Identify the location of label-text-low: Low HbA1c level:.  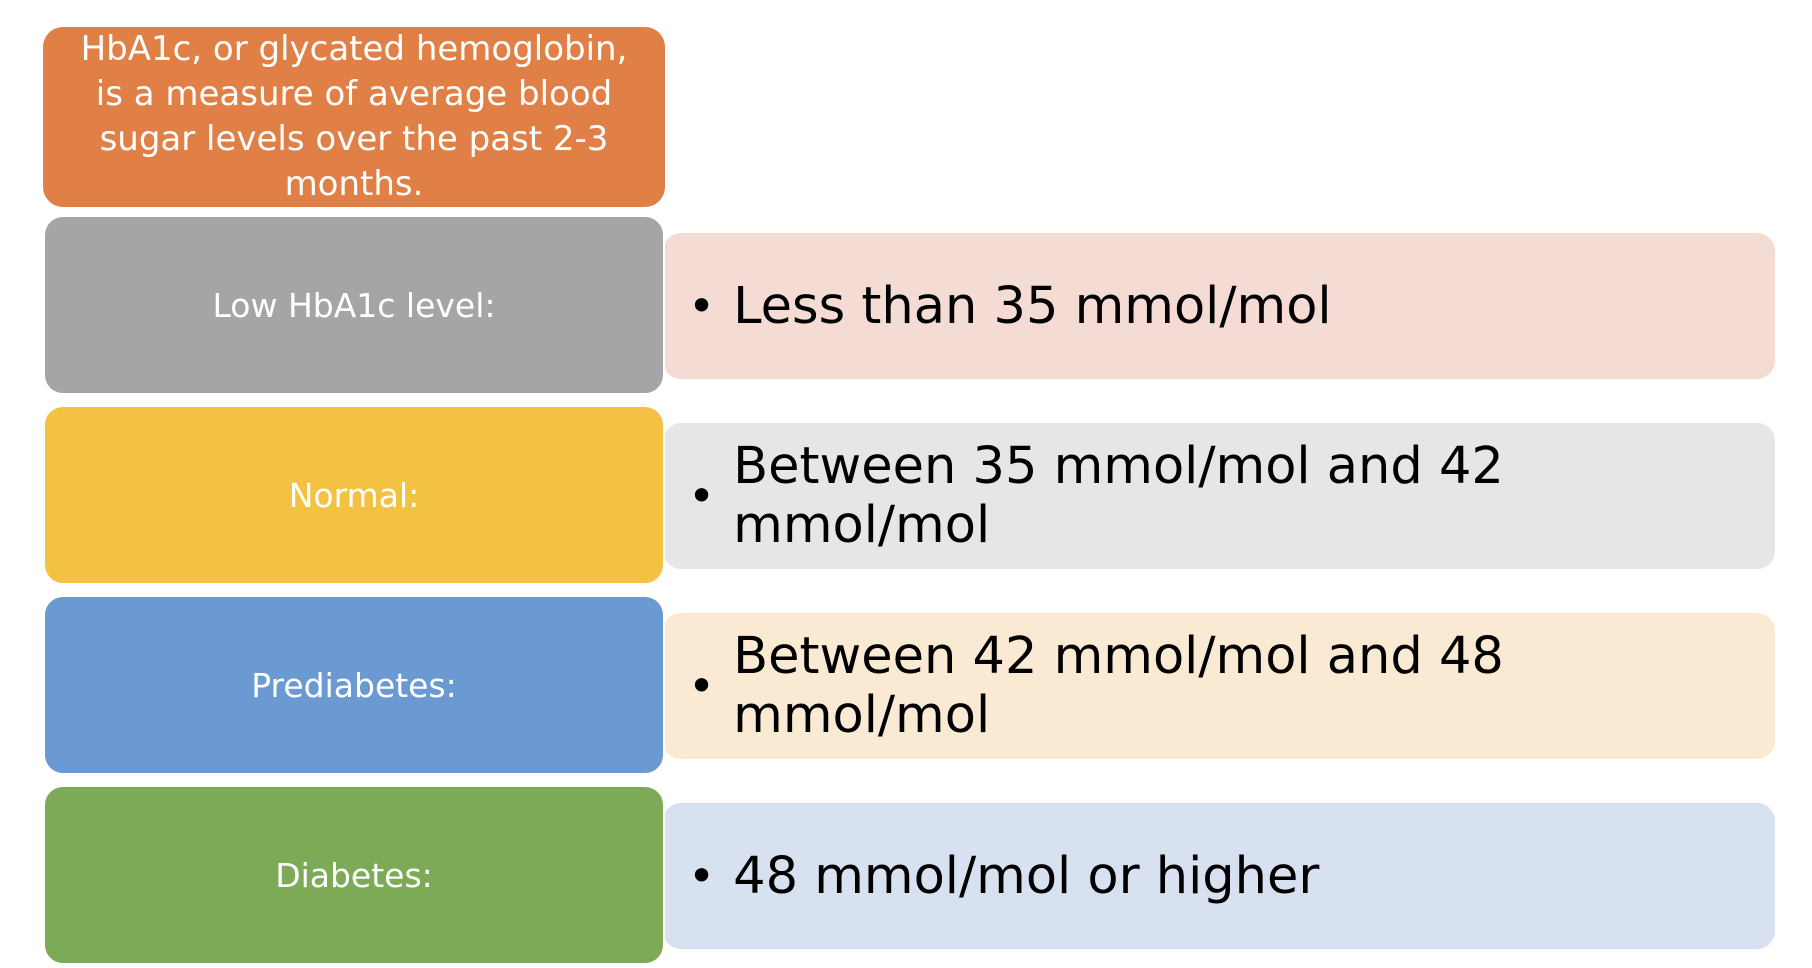
(354, 305).